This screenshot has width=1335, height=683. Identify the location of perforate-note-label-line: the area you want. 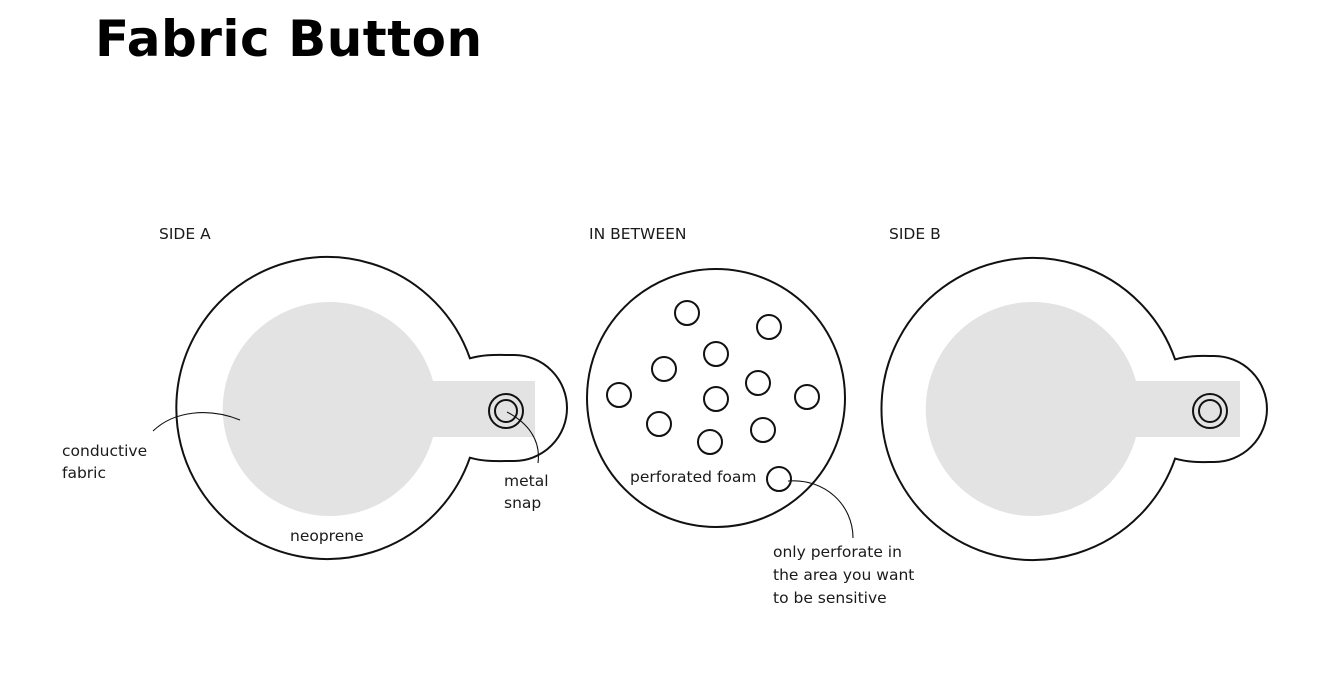
(843, 575).